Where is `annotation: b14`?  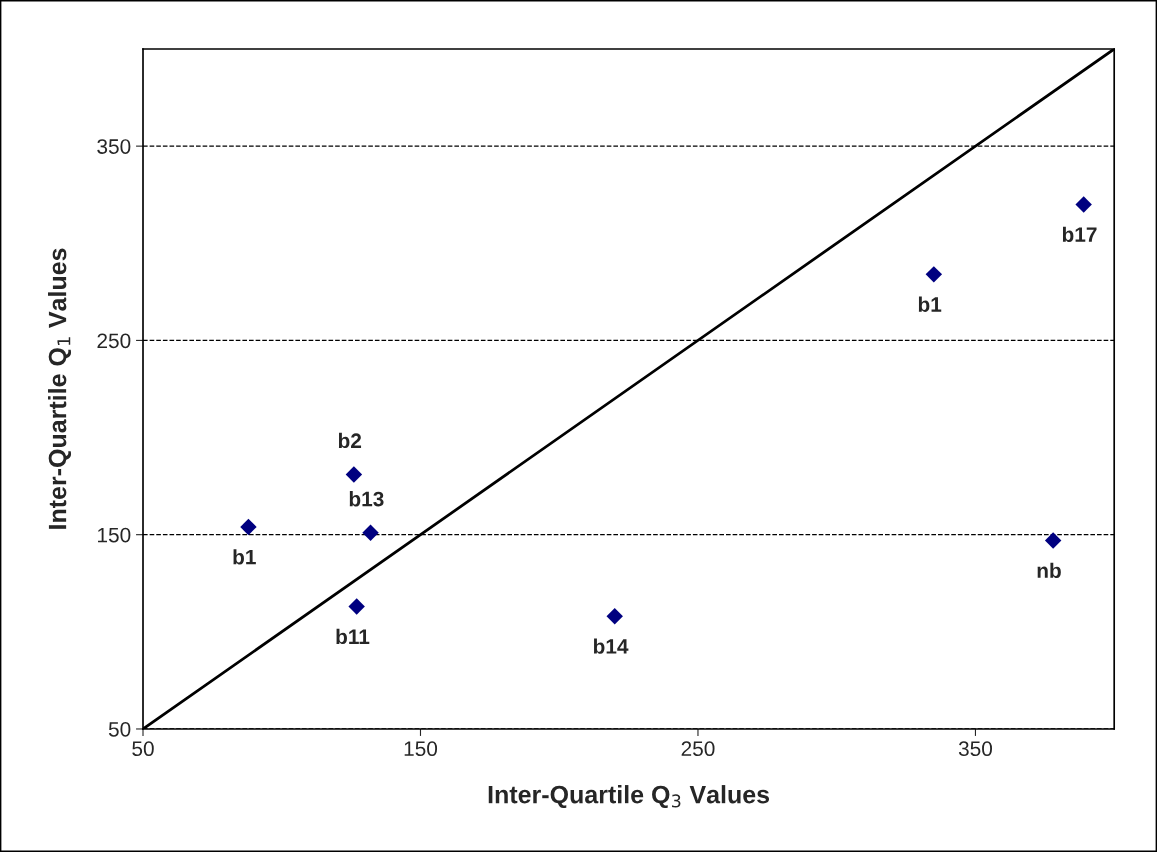
annotation: b14 is located at coordinates (611, 646).